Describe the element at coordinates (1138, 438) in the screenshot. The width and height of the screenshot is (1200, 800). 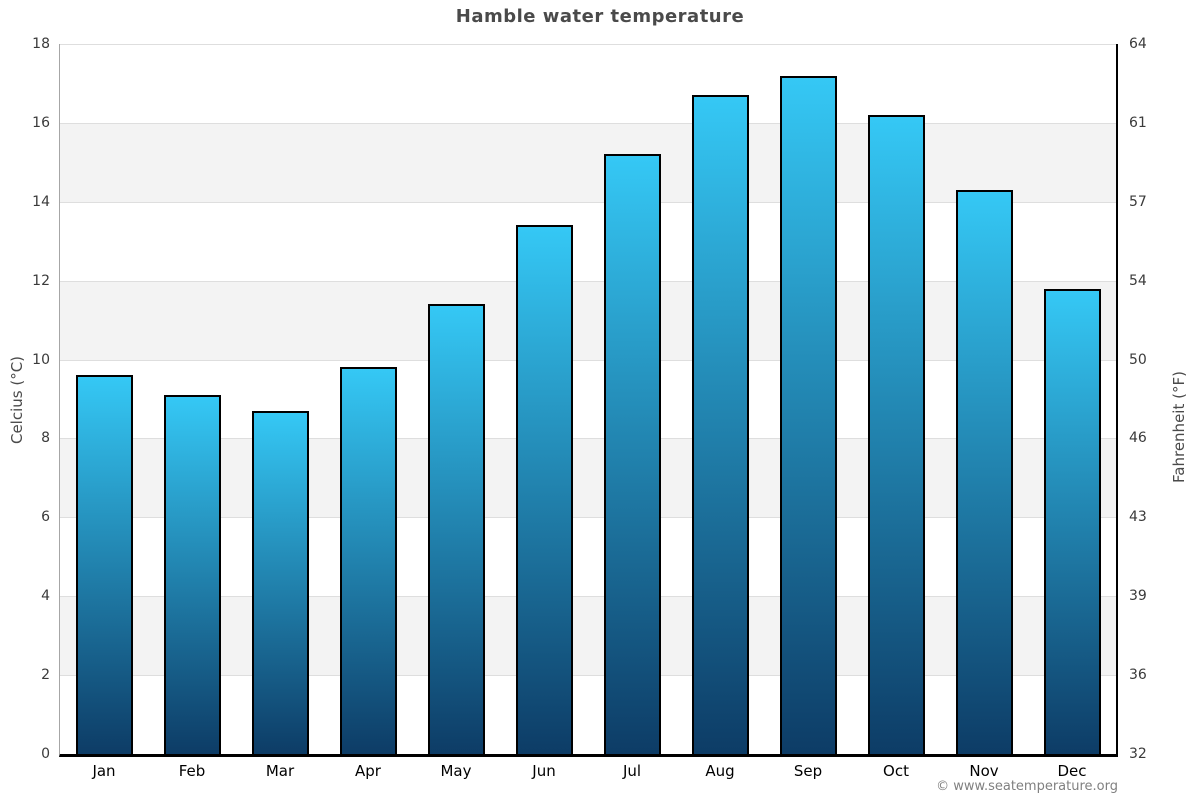
I see `right-tick-label: 46` at that location.